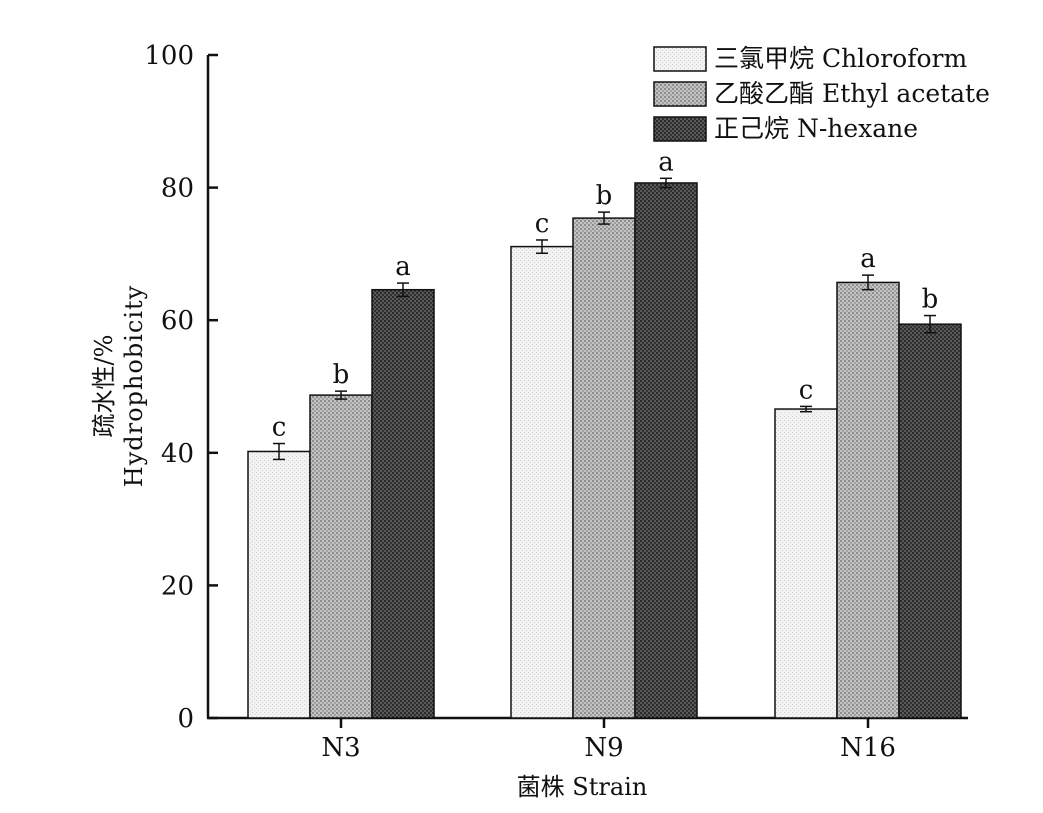 This screenshot has width=1043, height=813. Describe the element at coordinates (177, 189) in the screenshot. I see `y-tick-label: 80` at that location.